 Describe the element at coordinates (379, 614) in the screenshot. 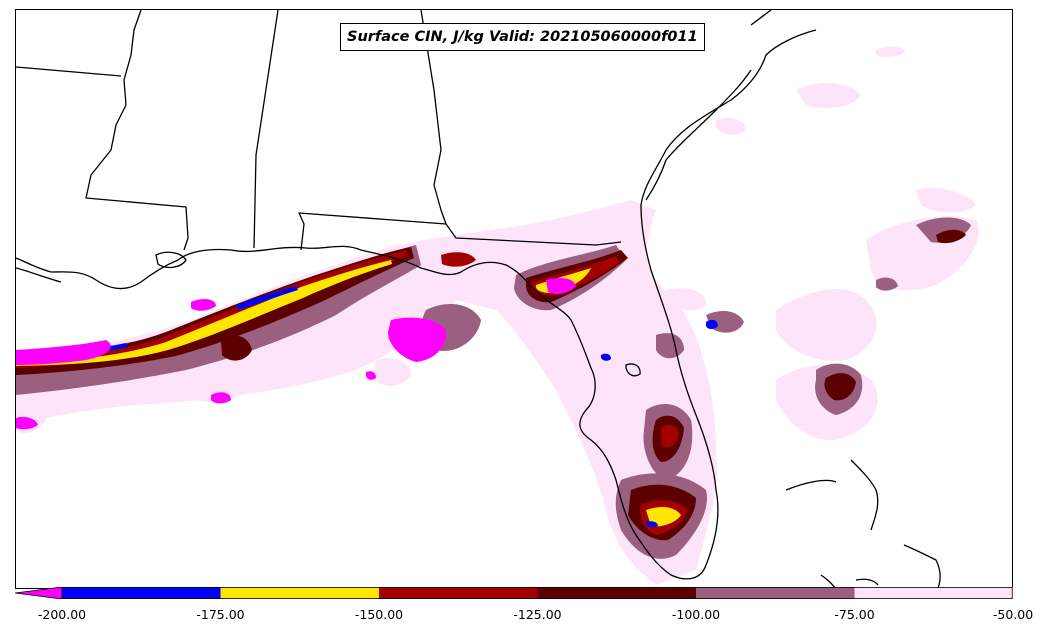

I see `colorbar-tick-label: -150.00` at that location.